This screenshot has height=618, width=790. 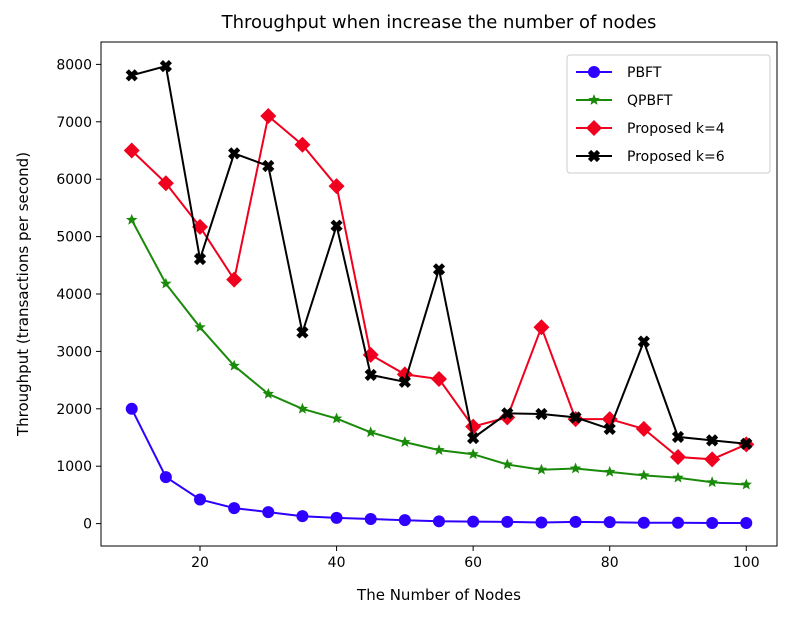 I want to click on x-tick-label: 80, so click(x=610, y=563).